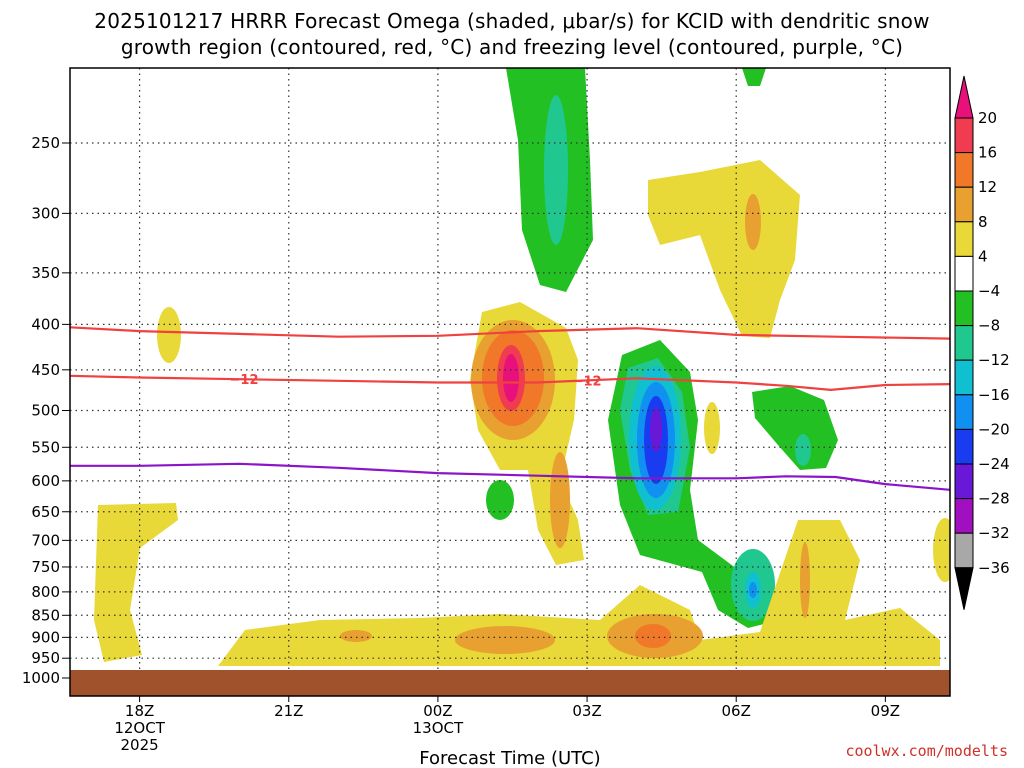  What do you see at coordinates (45, 540) in the screenshot?
I see `y-tick-label: 700` at bounding box center [45, 540].